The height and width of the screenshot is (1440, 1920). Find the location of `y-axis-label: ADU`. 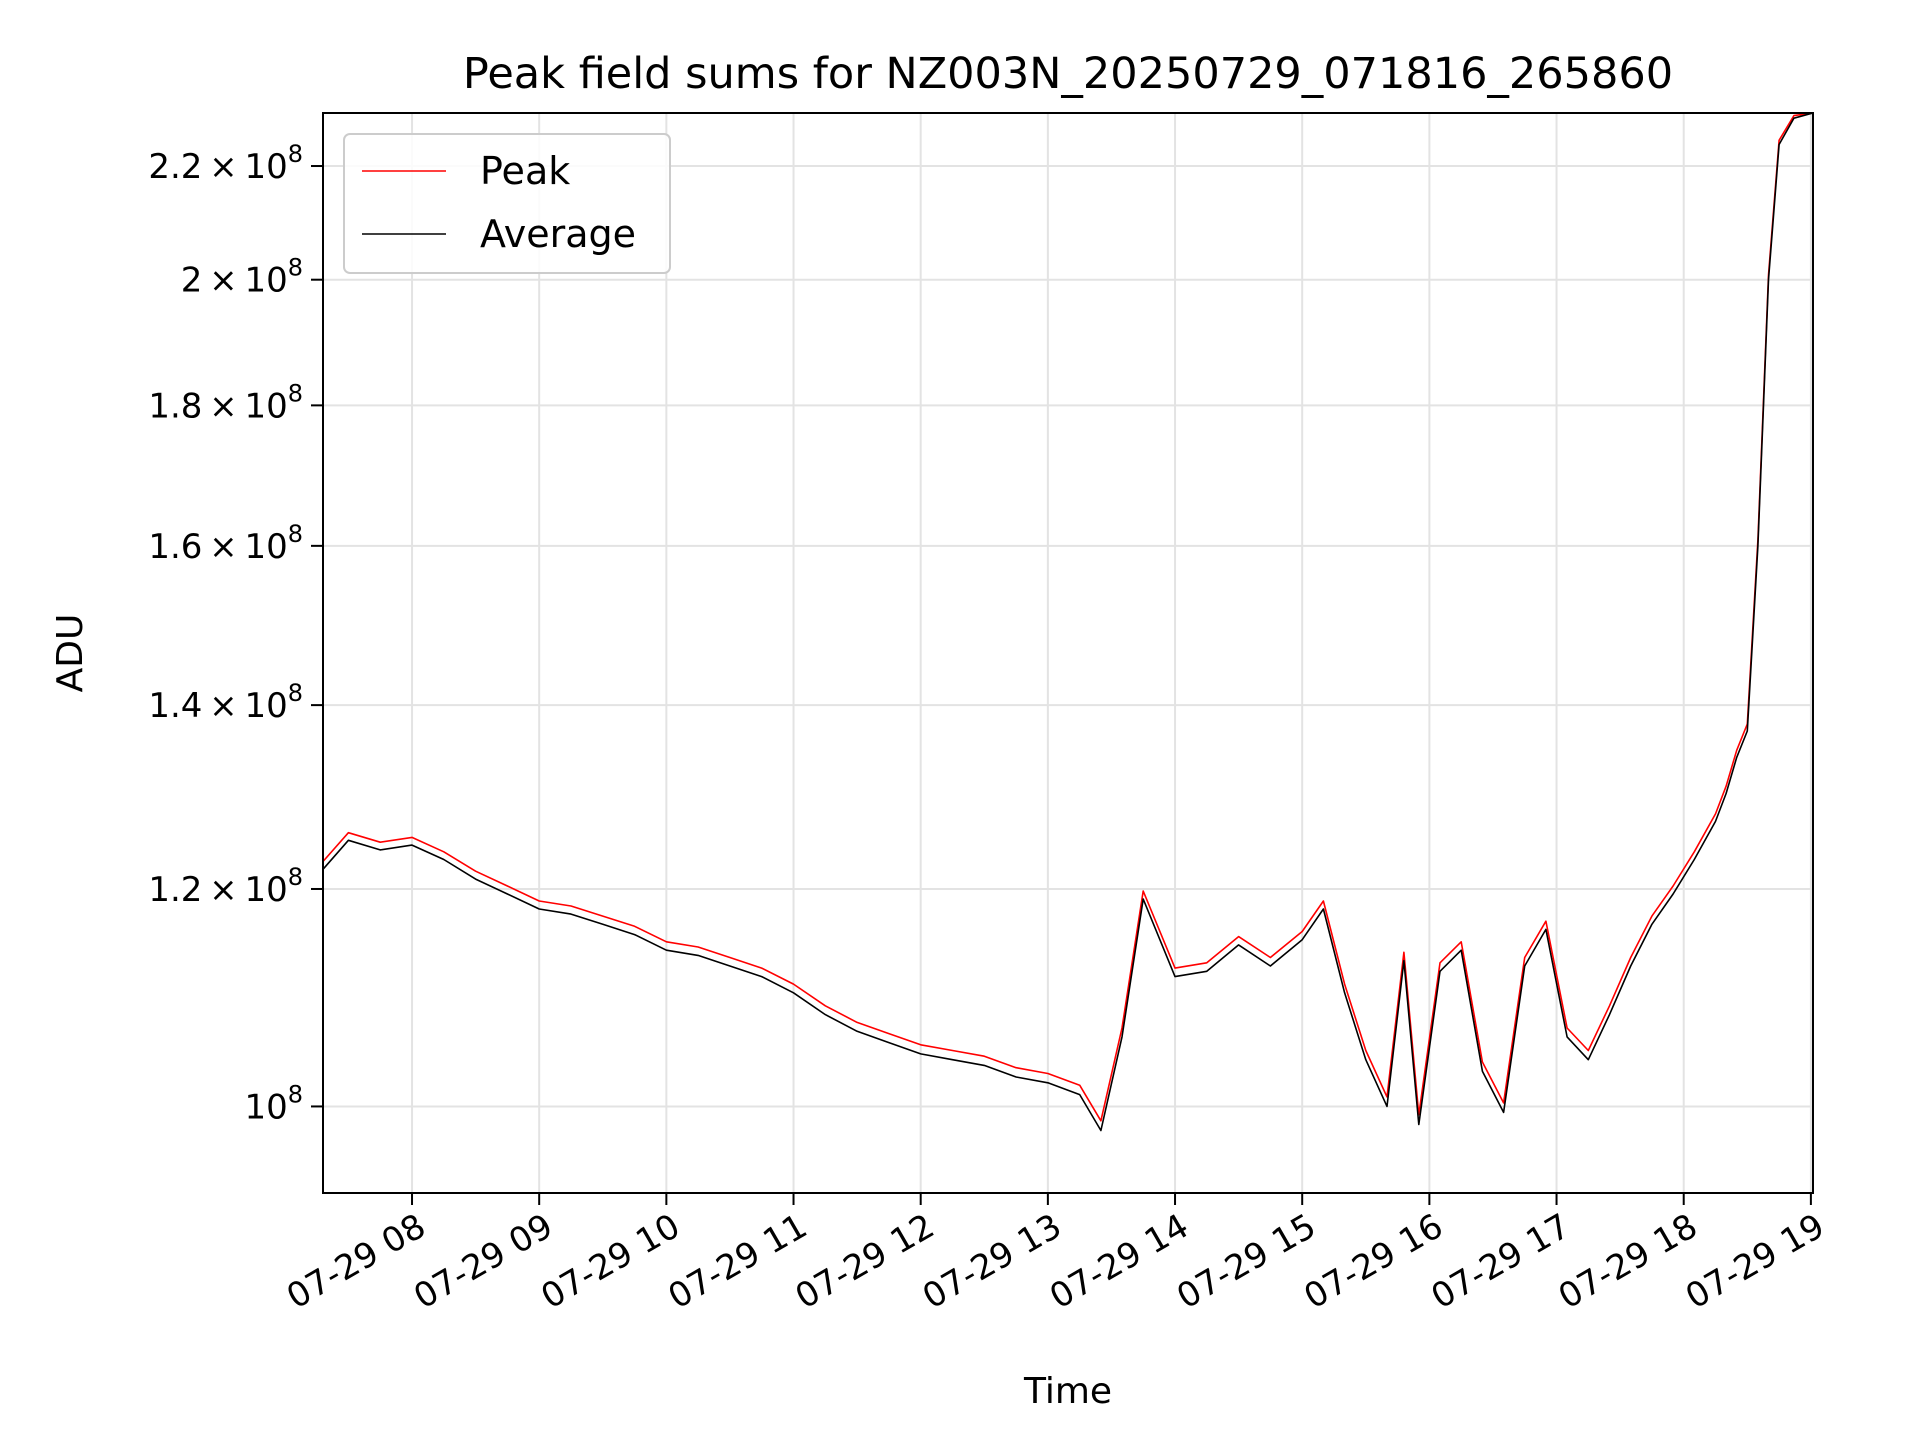

y-axis-label: ADU is located at coordinates (70, 653).